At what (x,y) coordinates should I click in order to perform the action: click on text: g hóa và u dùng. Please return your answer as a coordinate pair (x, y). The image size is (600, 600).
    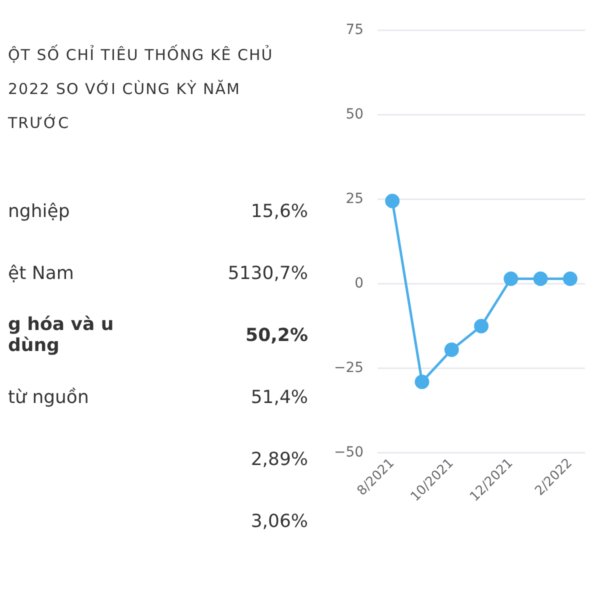
    Looking at the image, I should click on (61, 335).